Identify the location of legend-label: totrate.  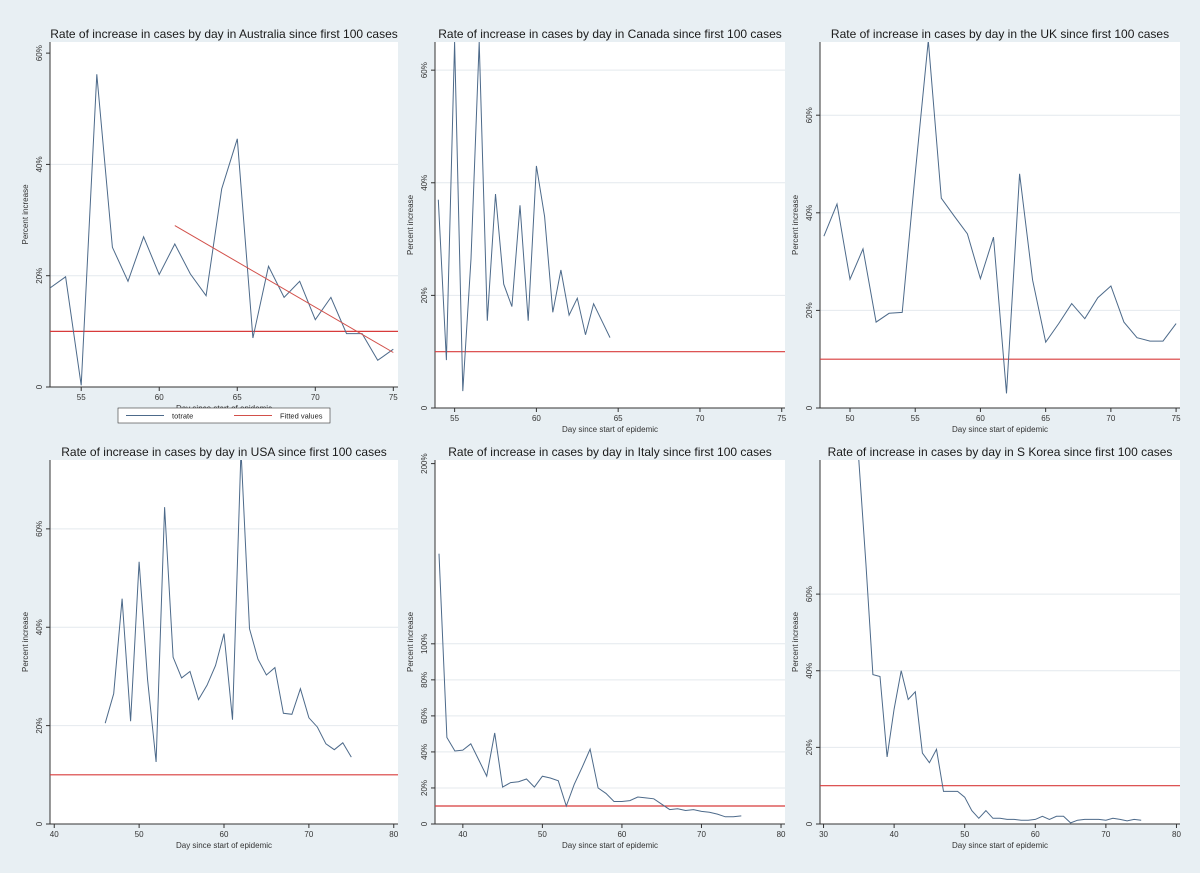
(182, 416).